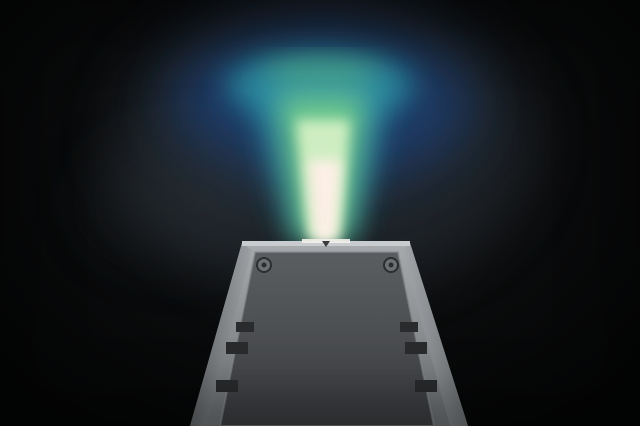 The image size is (640, 426). What do you see at coordinates (264, 265) in the screenshot?
I see `screw-left-center` at bounding box center [264, 265].